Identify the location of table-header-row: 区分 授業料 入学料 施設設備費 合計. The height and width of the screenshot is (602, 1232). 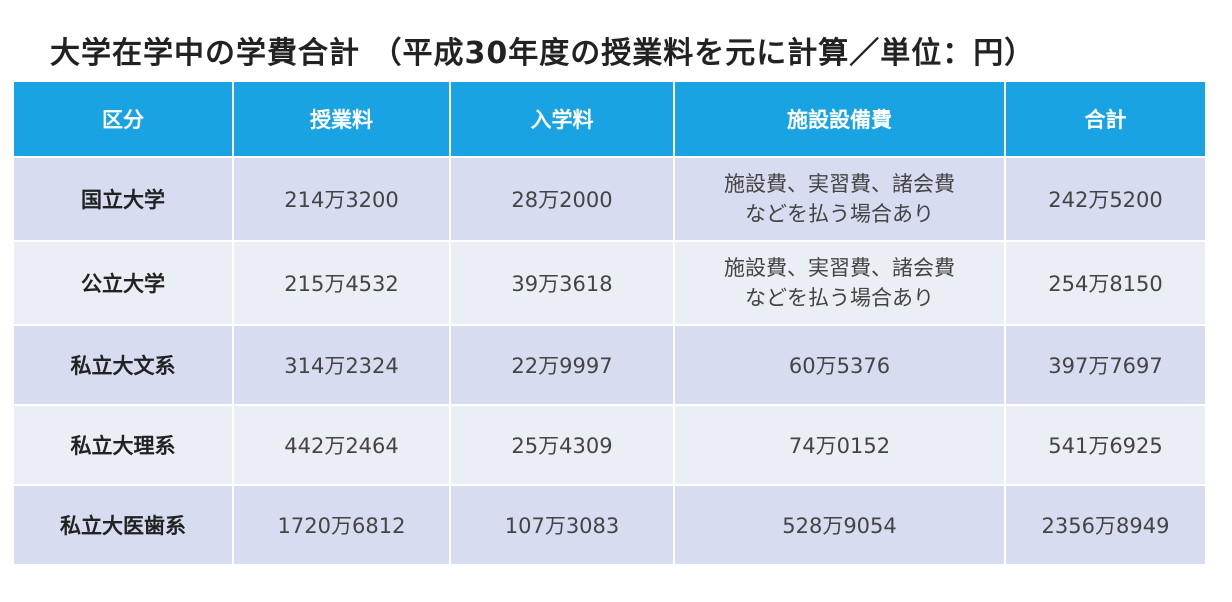
(609, 119).